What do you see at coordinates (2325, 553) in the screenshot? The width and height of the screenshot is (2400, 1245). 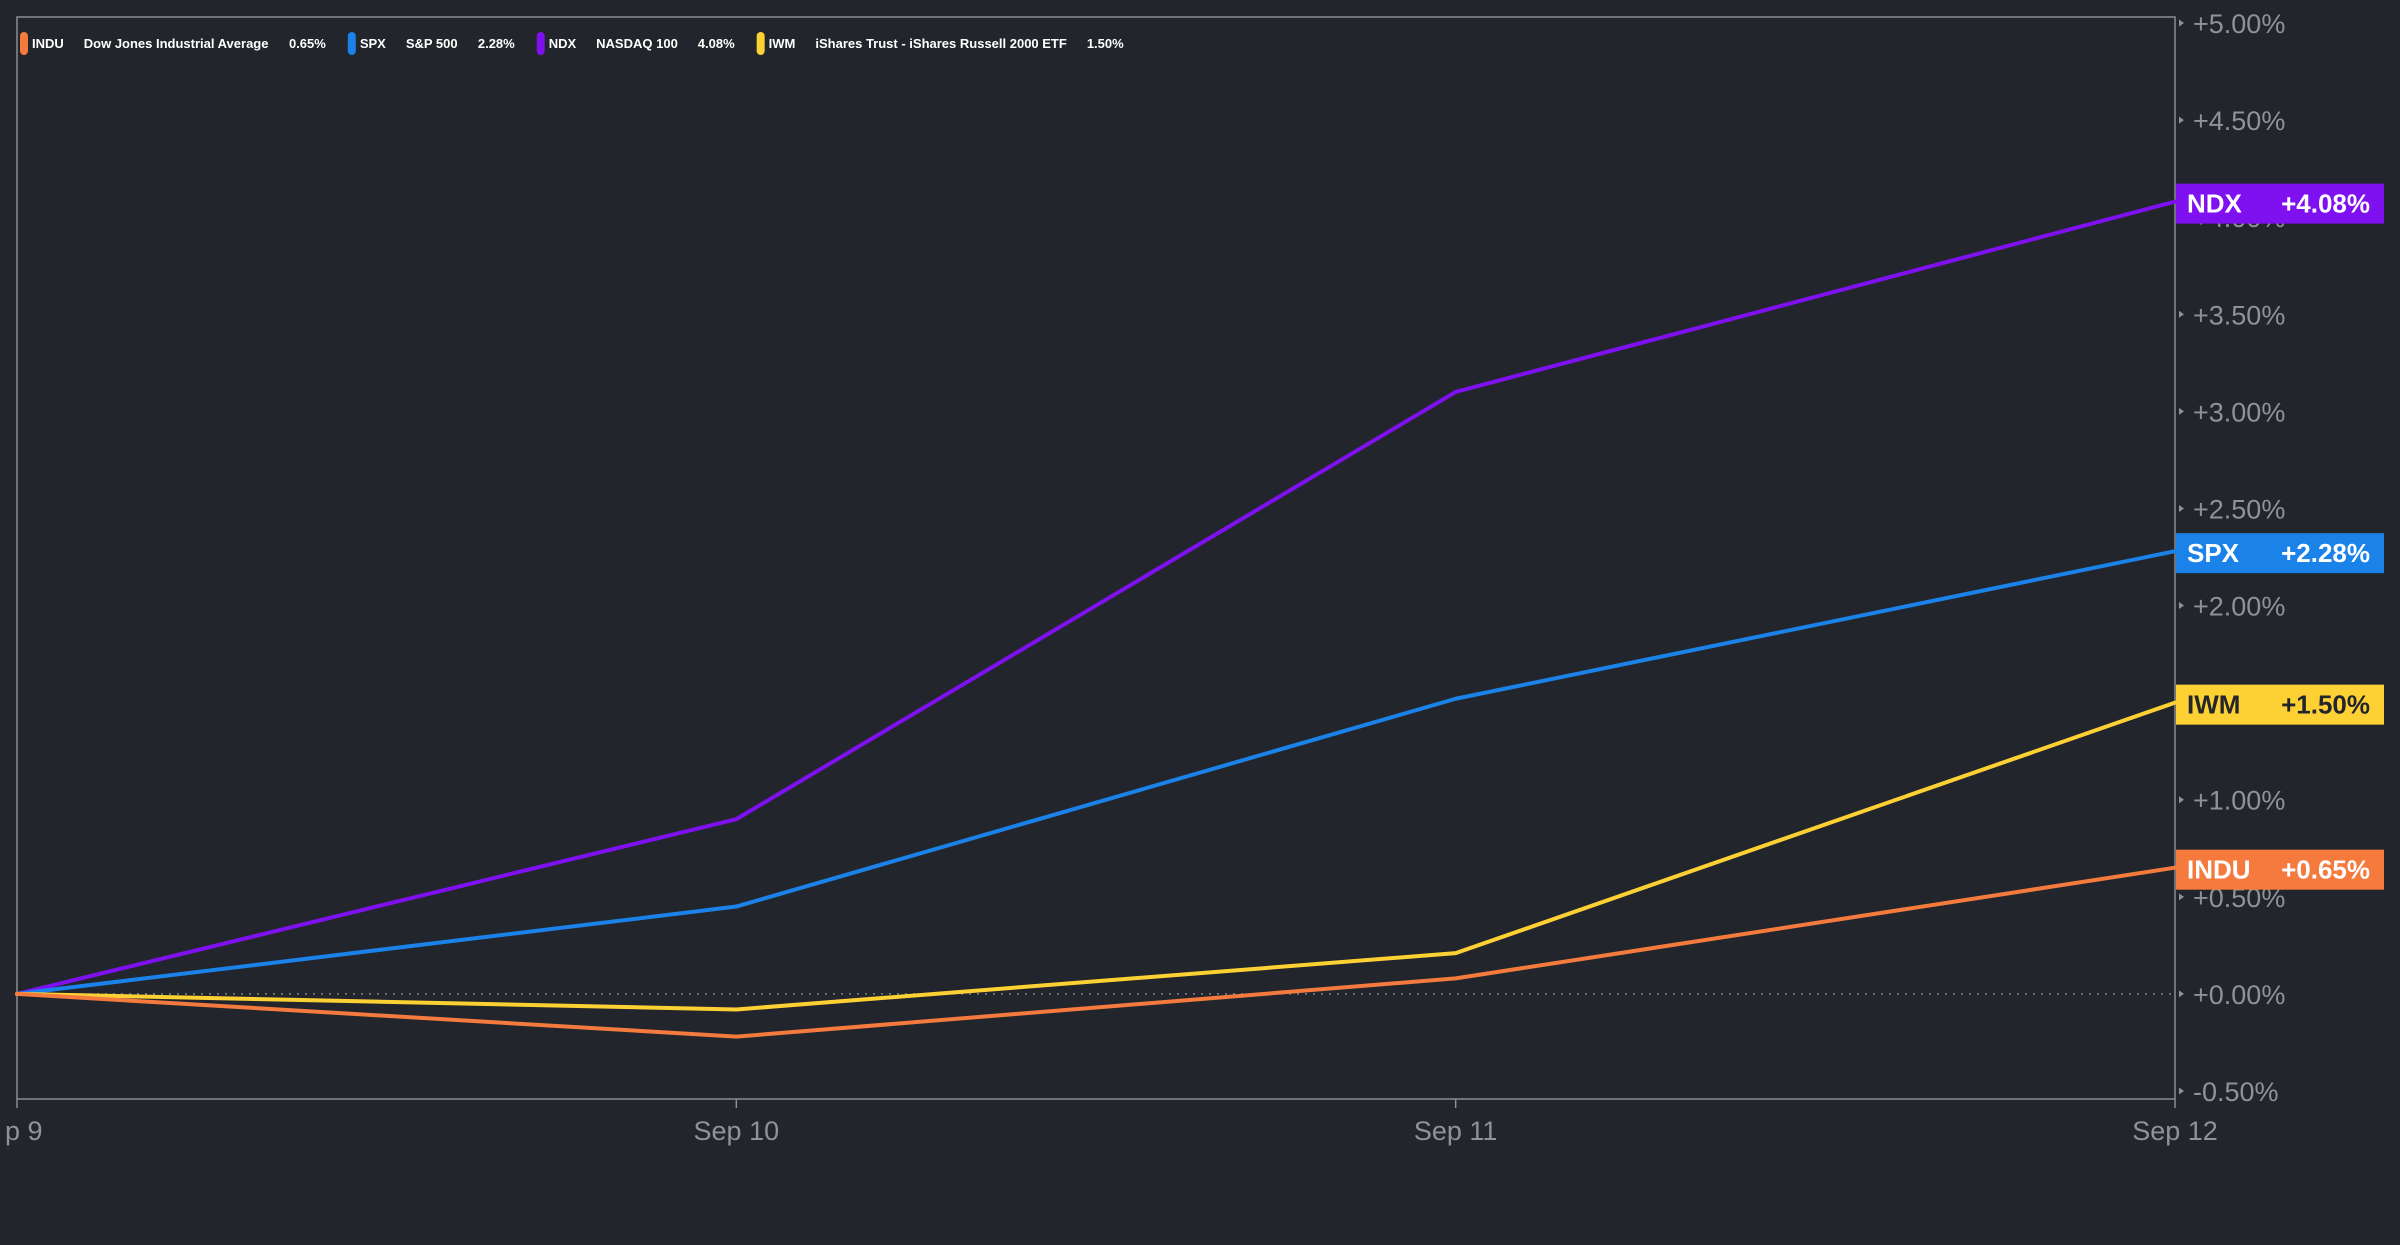 I see `value-tag-value: +2.28%` at bounding box center [2325, 553].